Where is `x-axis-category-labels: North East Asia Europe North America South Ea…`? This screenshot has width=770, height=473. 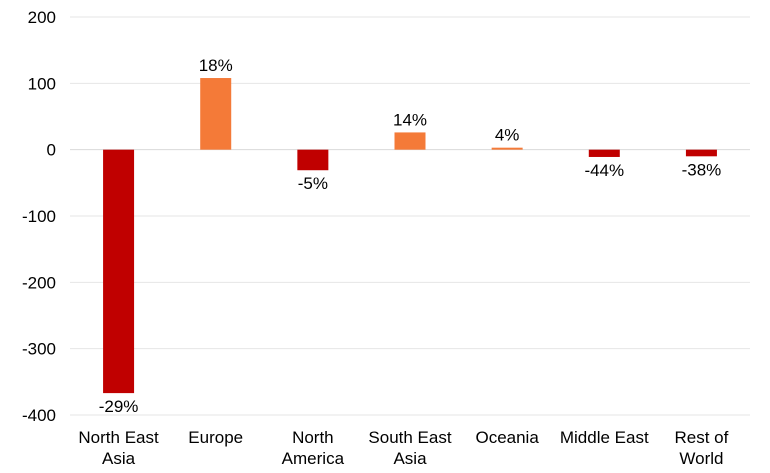 x-axis-category-labels: North East Asia Europe North America South Ea… is located at coordinates (403, 448).